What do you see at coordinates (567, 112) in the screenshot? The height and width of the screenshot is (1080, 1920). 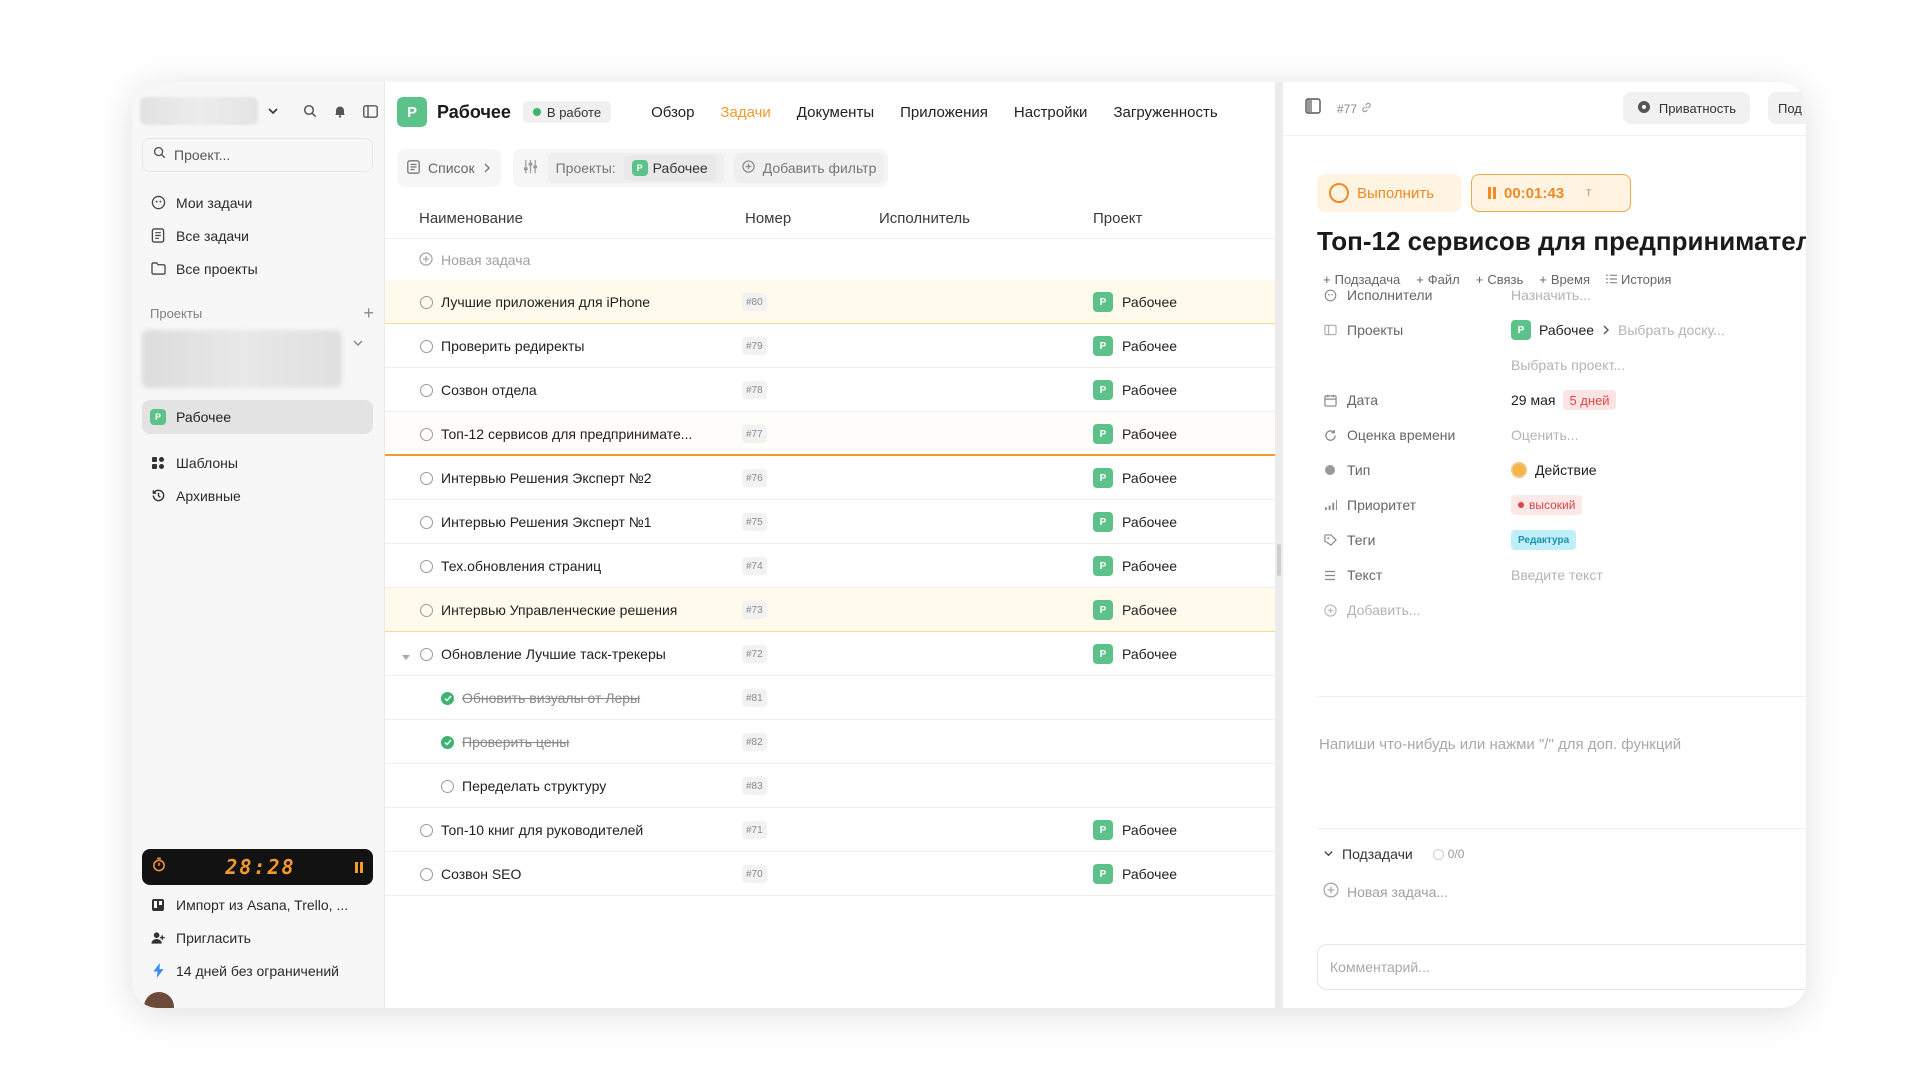 I see `status-badge: В работе` at bounding box center [567, 112].